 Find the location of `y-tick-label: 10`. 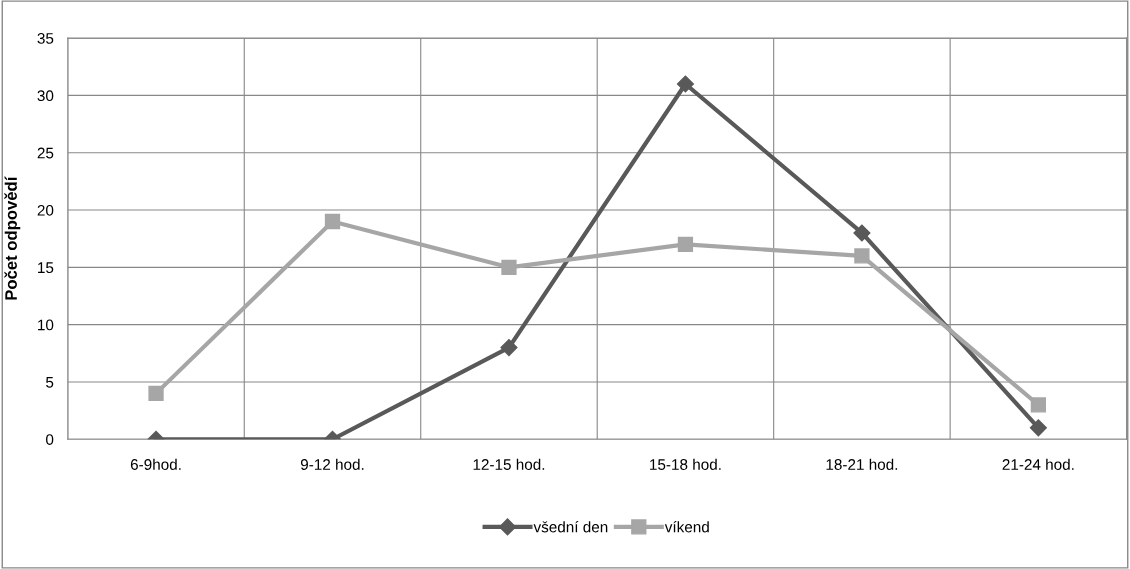

y-tick-label: 10 is located at coordinates (46, 325).